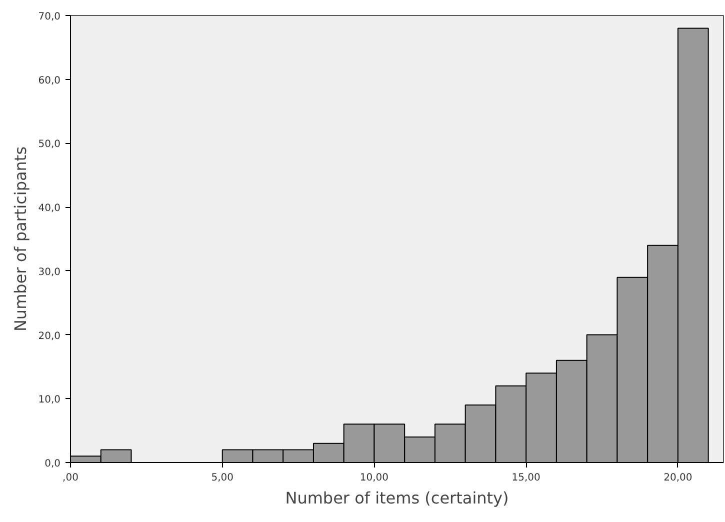 The width and height of the screenshot is (725, 522). Describe the element at coordinates (49, 336) in the screenshot. I see `y-tick-label: 20,0` at that location.